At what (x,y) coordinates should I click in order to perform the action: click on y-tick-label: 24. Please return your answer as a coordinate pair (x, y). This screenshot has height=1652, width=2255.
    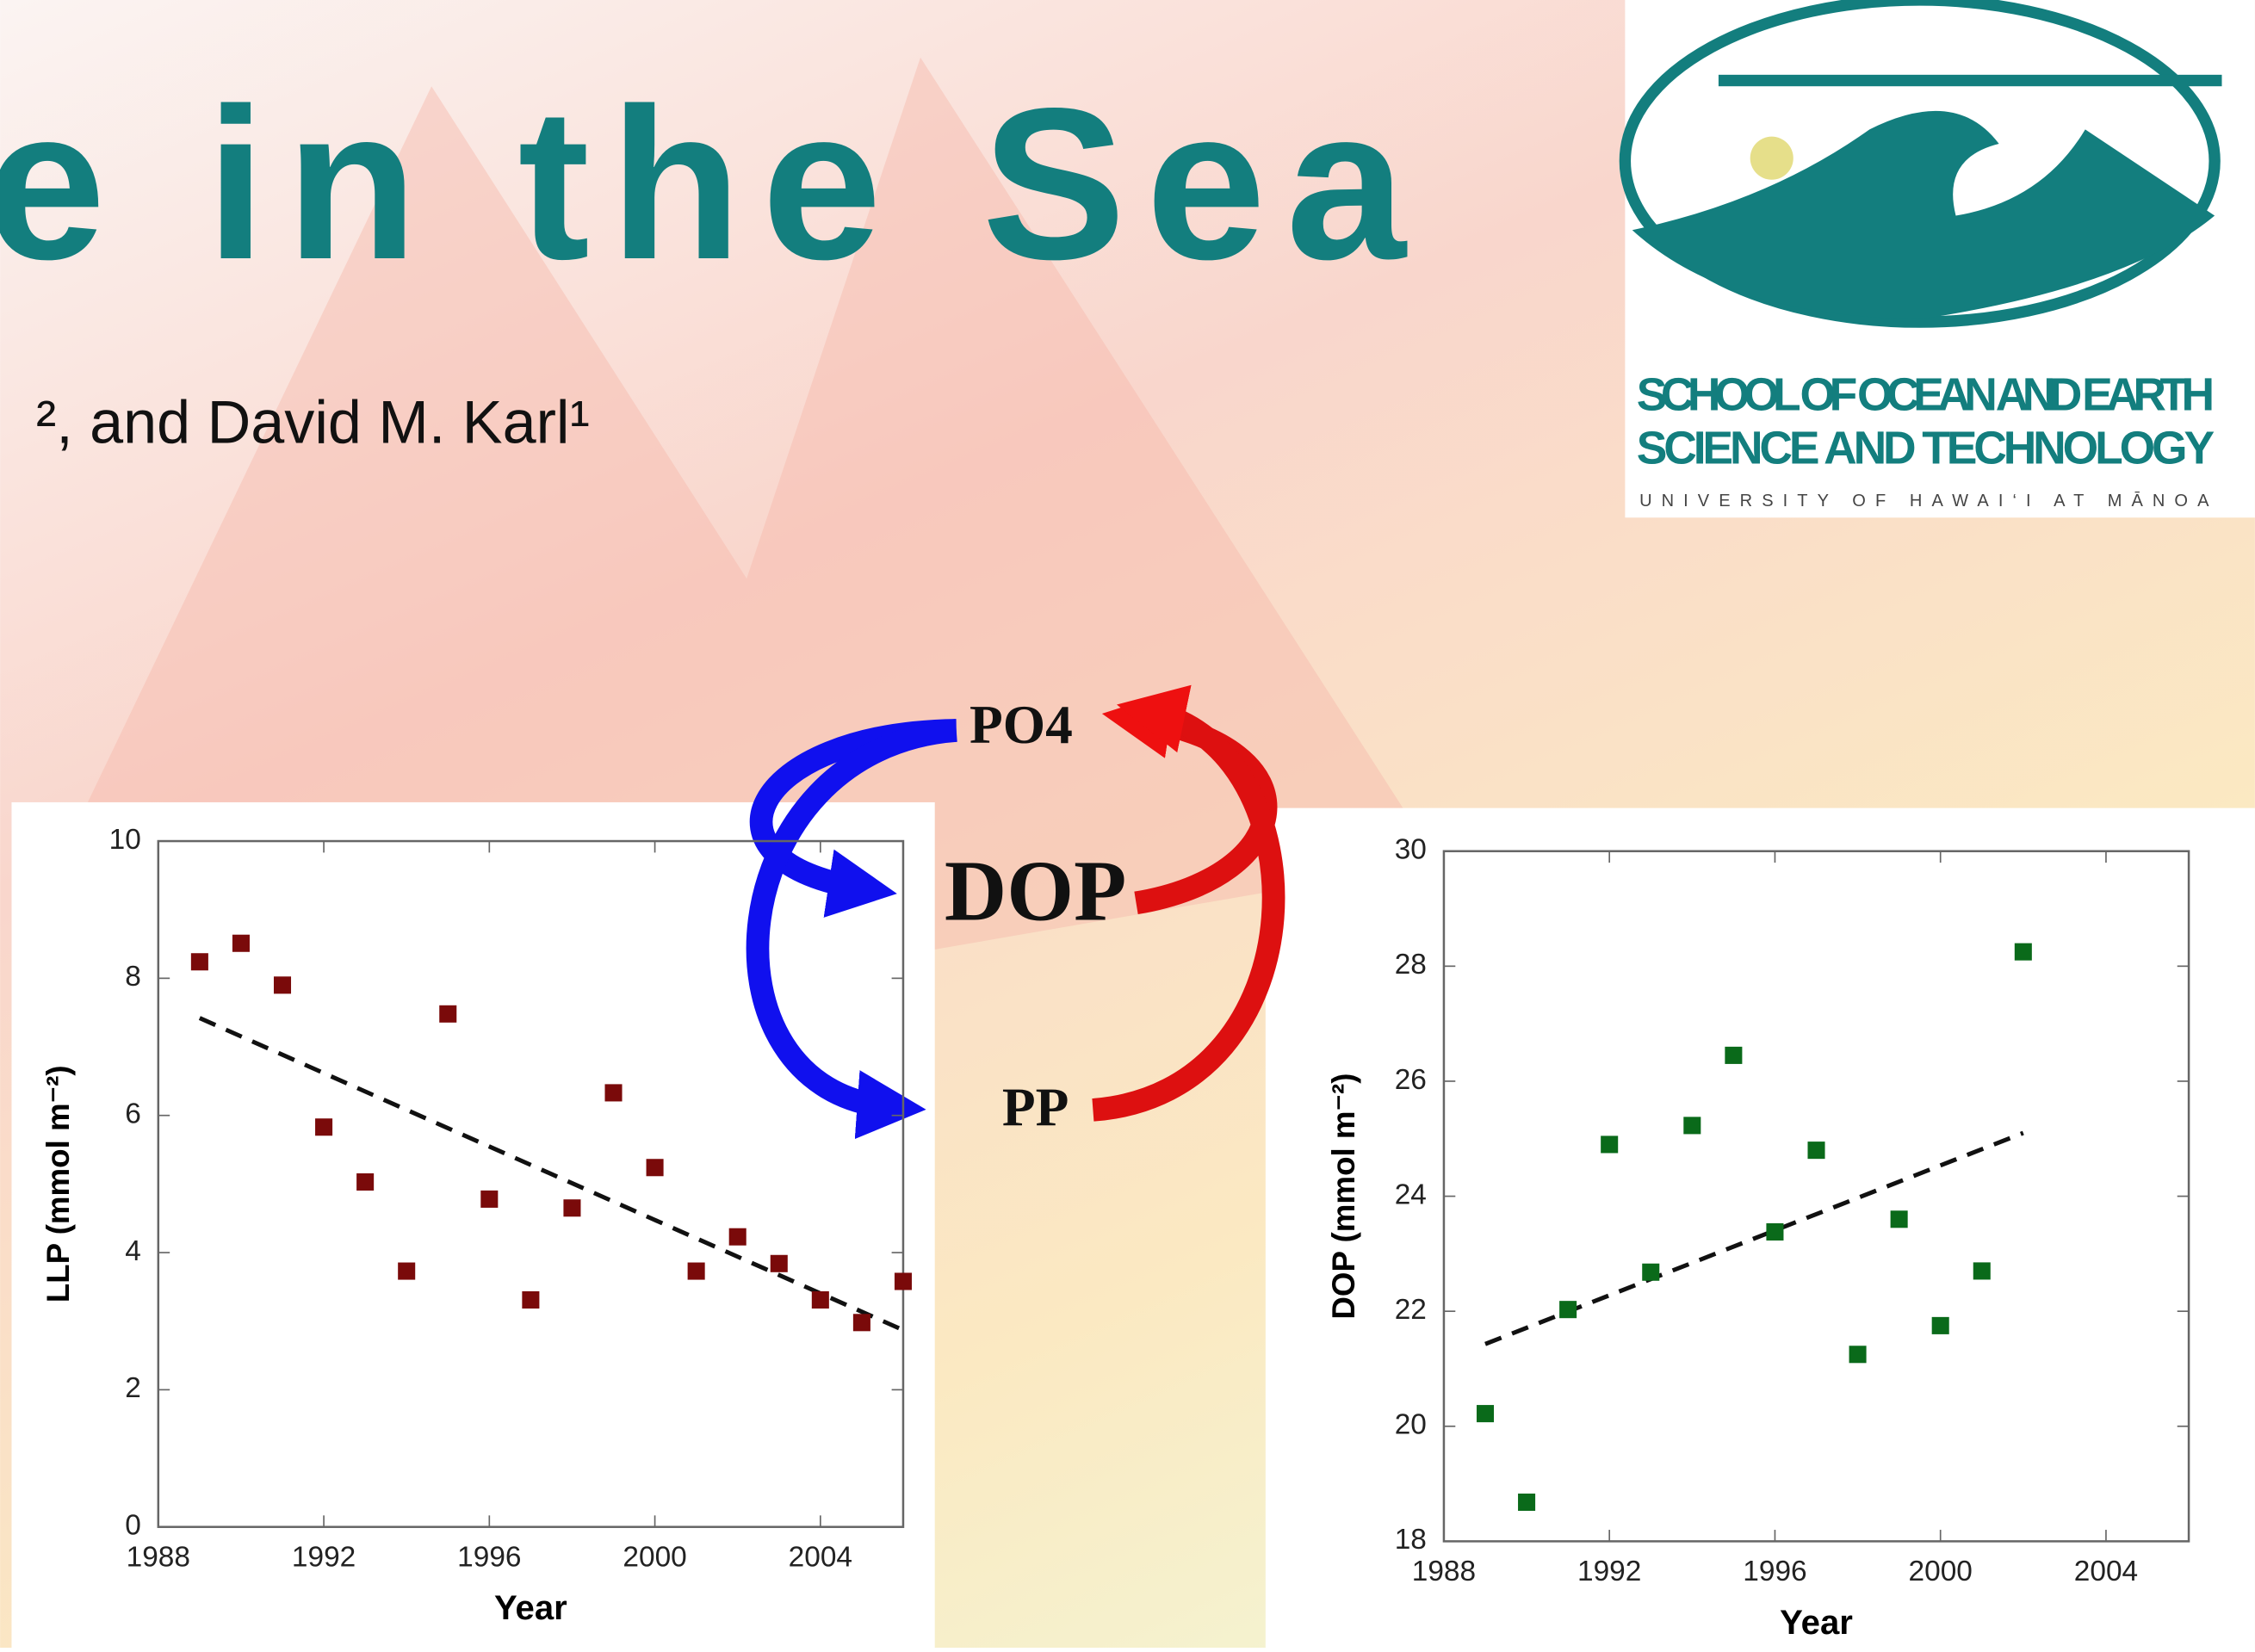
    Looking at the image, I should click on (1411, 1194).